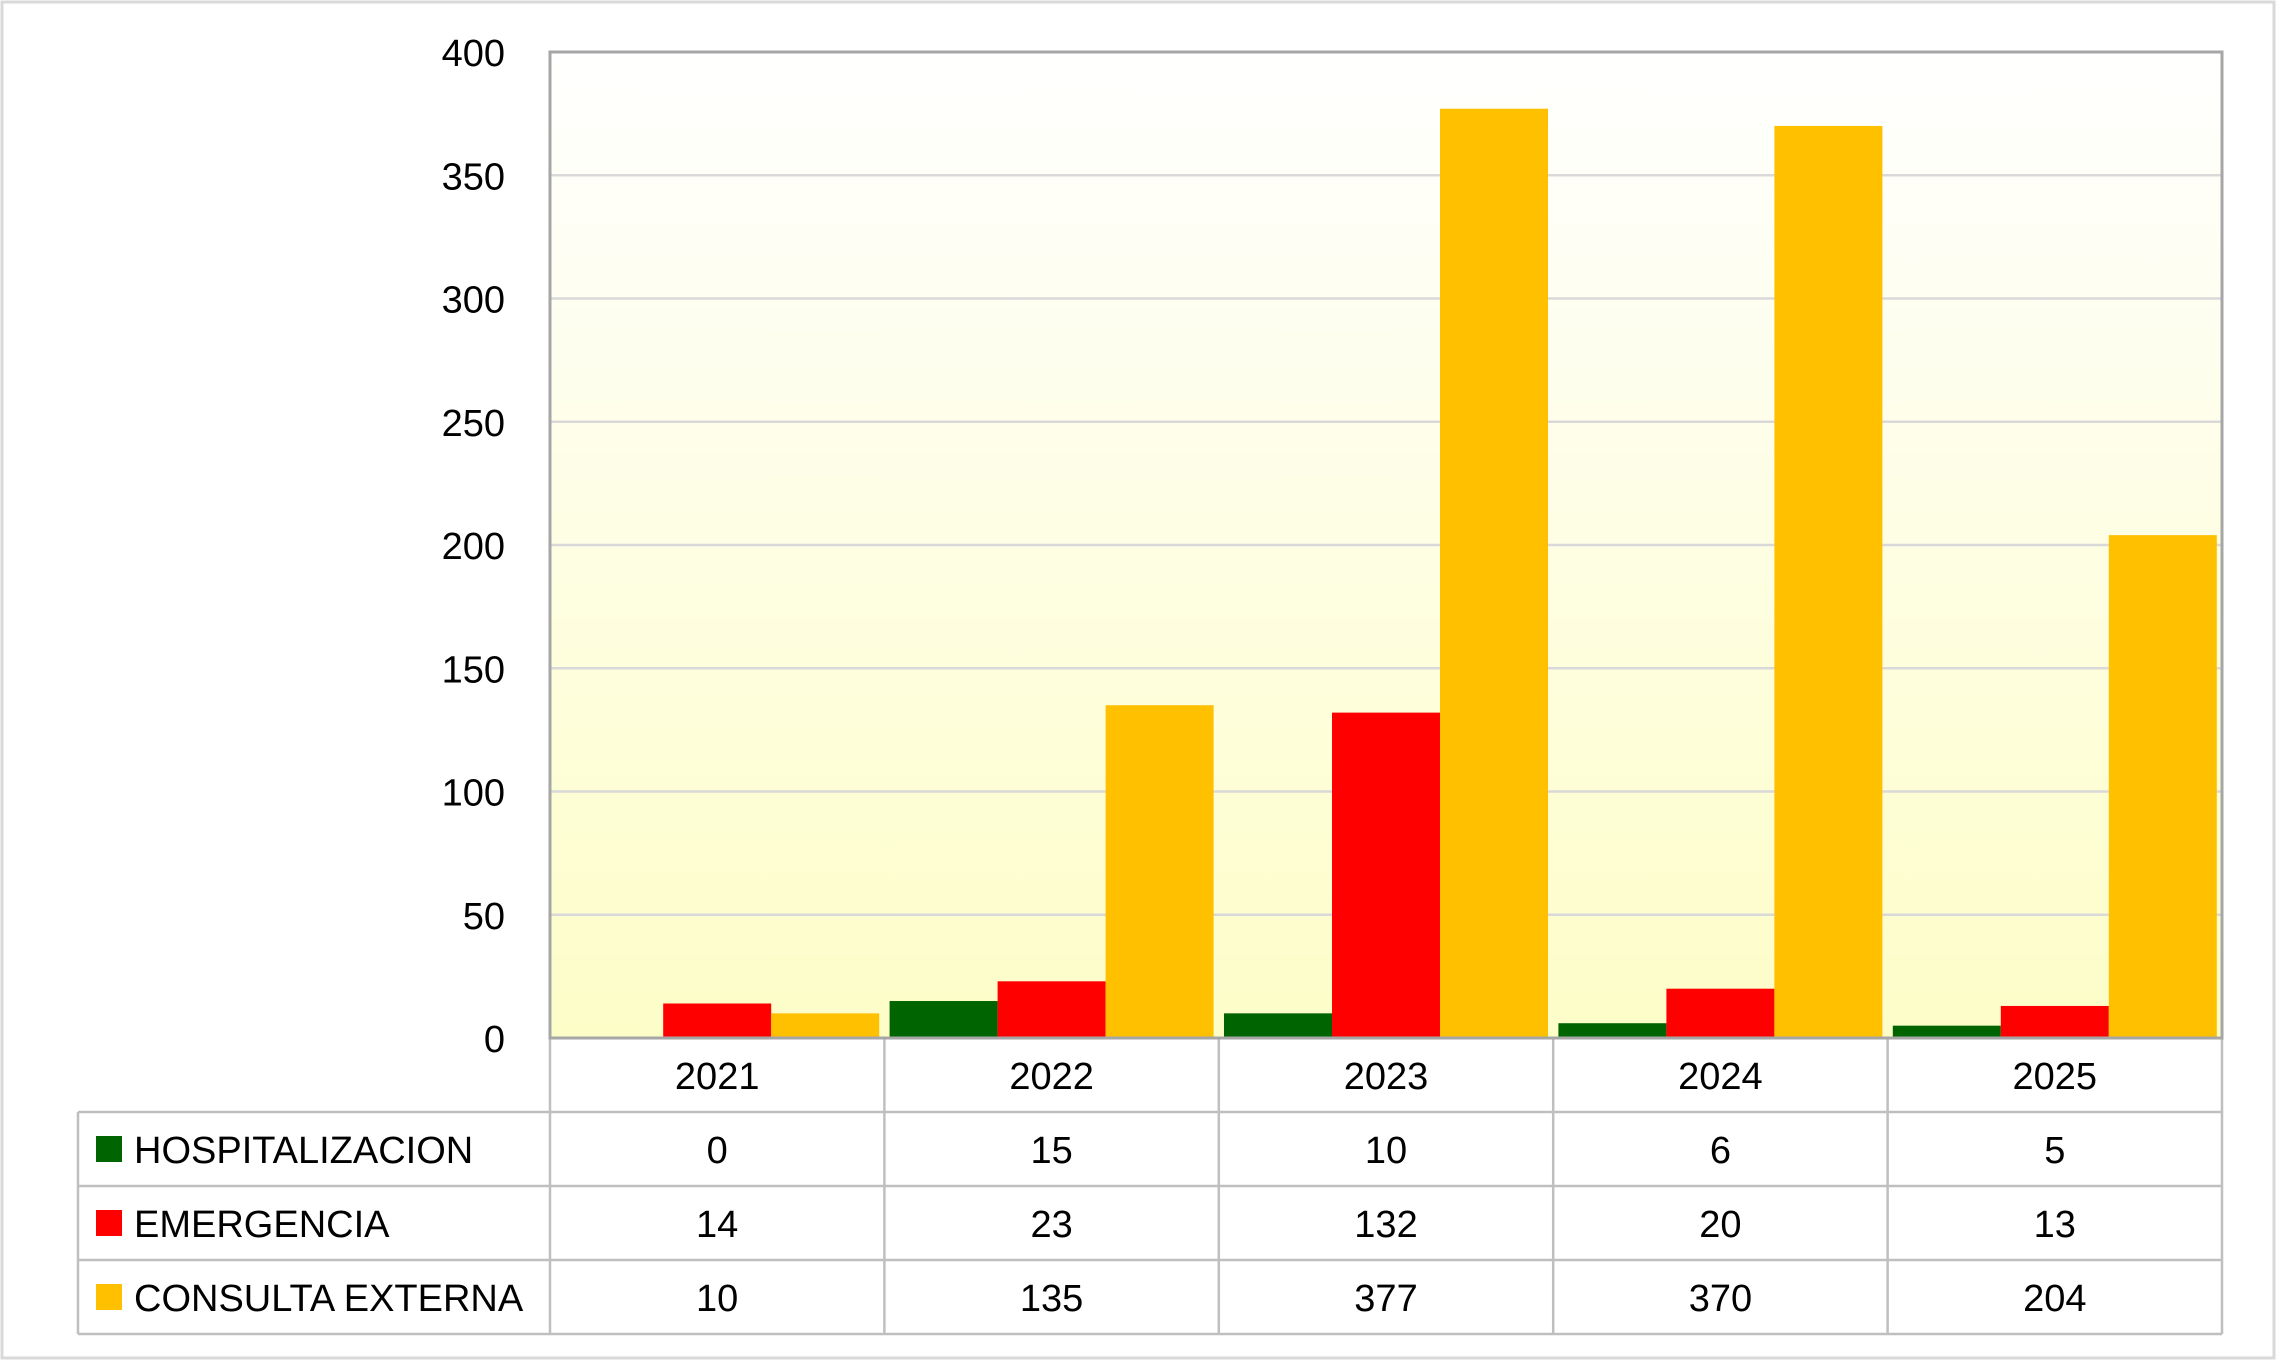 The height and width of the screenshot is (1365, 2276). I want to click on y-tick-label: 250, so click(473, 424).